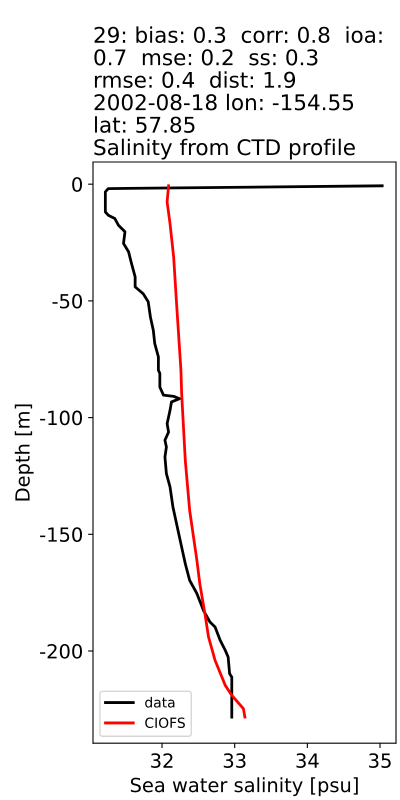 This screenshot has width=400, height=800. I want to click on x-tick-label: 32, so click(161, 760).